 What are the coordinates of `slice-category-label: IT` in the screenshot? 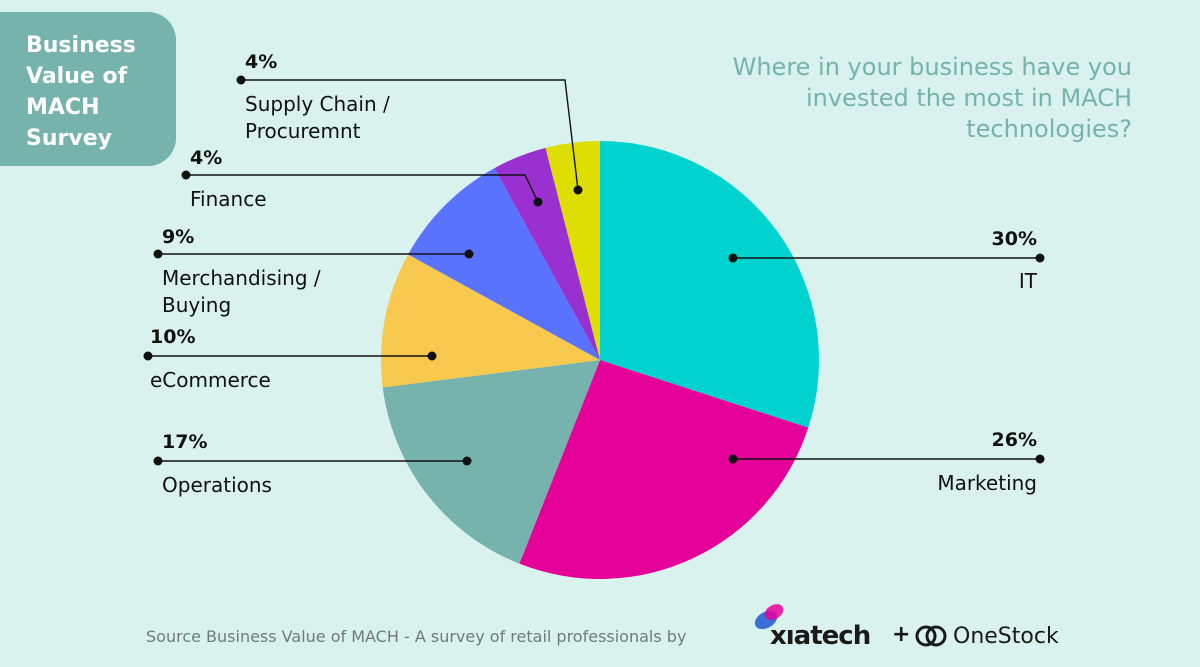 It's located at (1028, 281).